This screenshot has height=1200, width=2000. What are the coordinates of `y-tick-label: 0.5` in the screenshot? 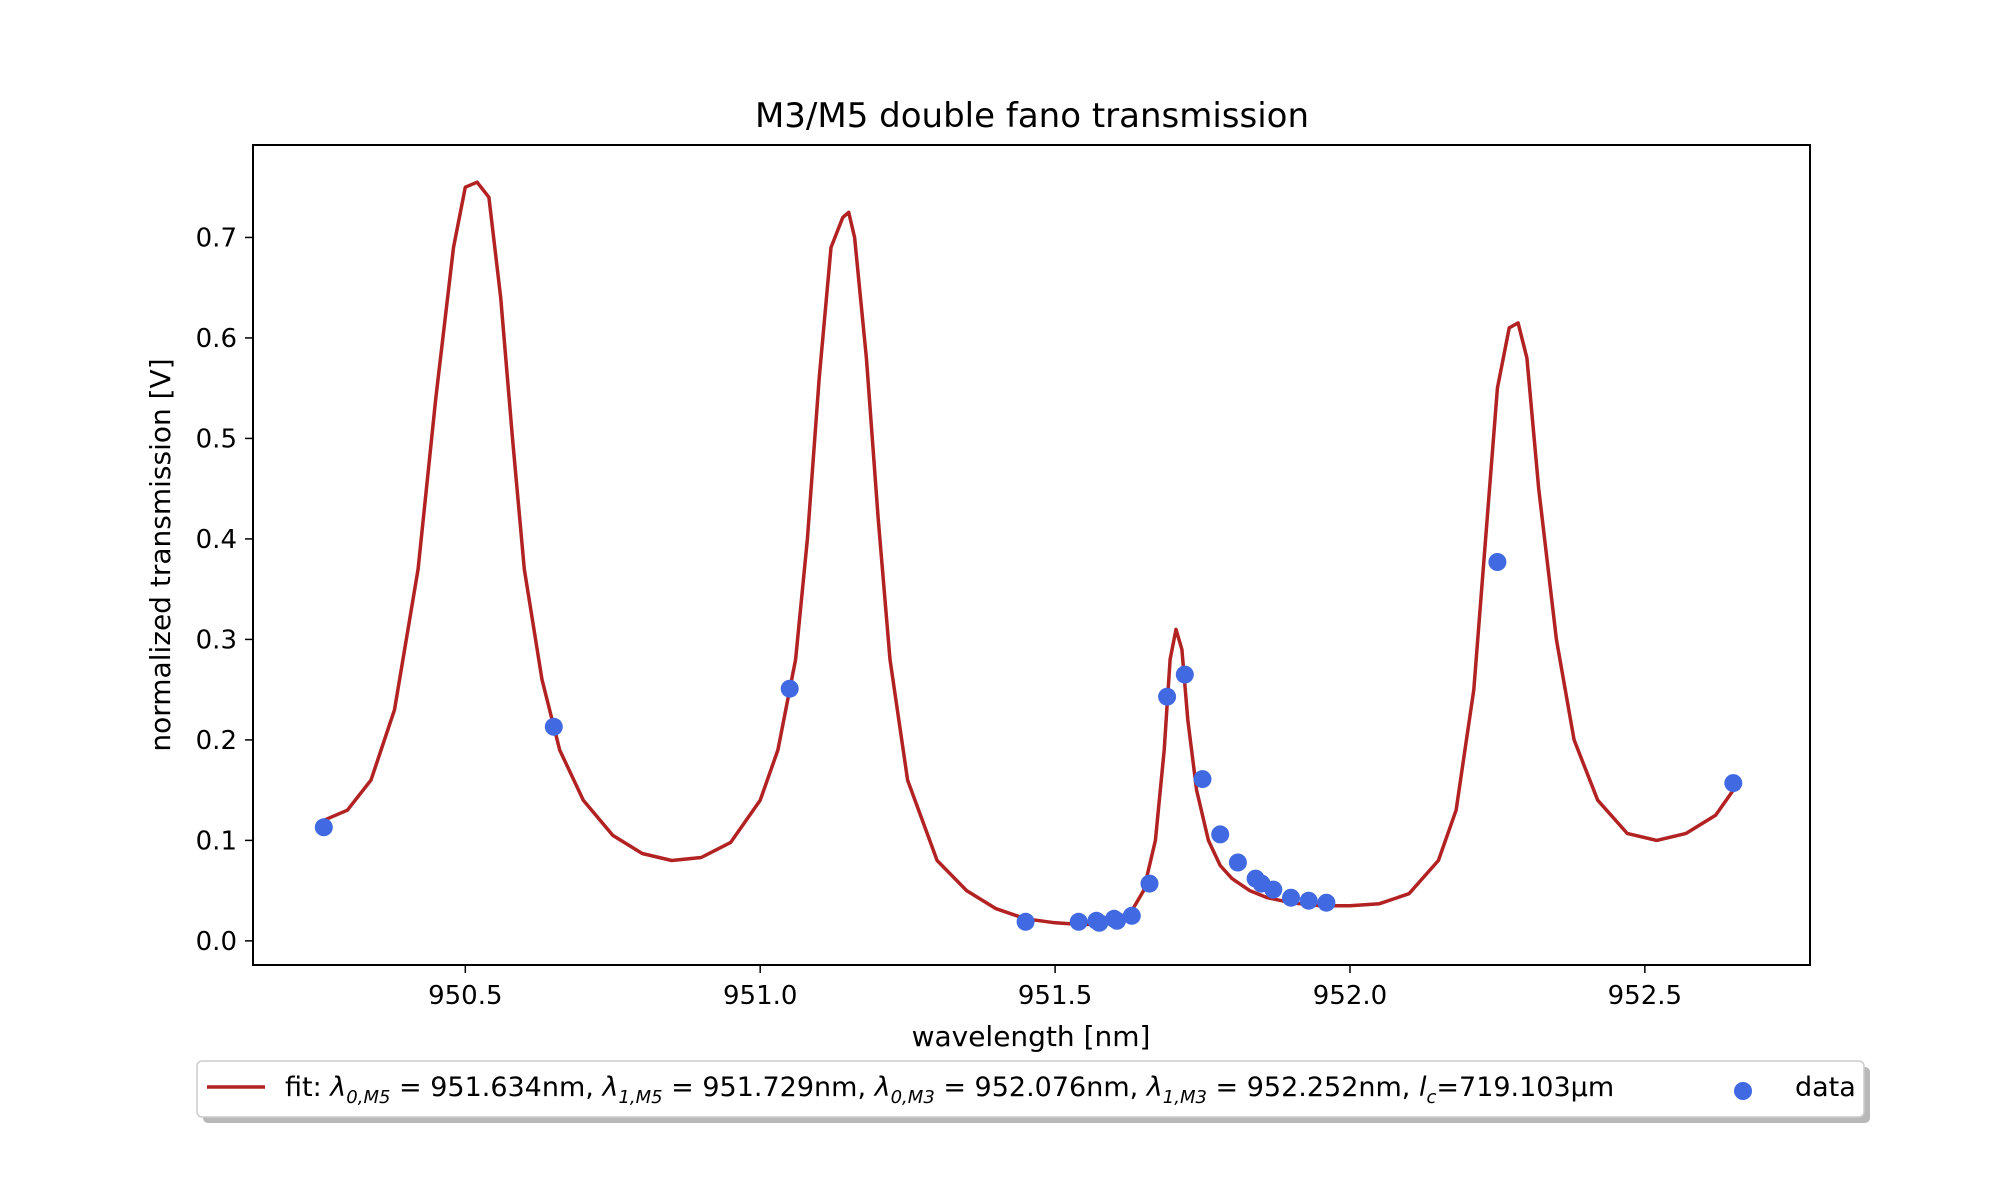 It's located at (216, 439).